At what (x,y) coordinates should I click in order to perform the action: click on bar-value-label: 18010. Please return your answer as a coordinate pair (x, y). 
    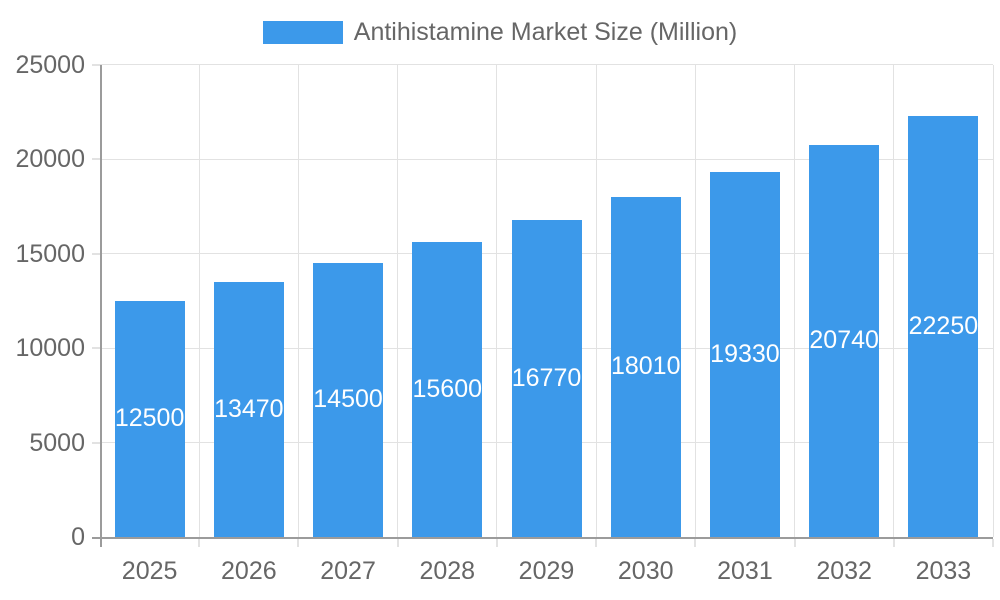
    Looking at the image, I should click on (645, 366).